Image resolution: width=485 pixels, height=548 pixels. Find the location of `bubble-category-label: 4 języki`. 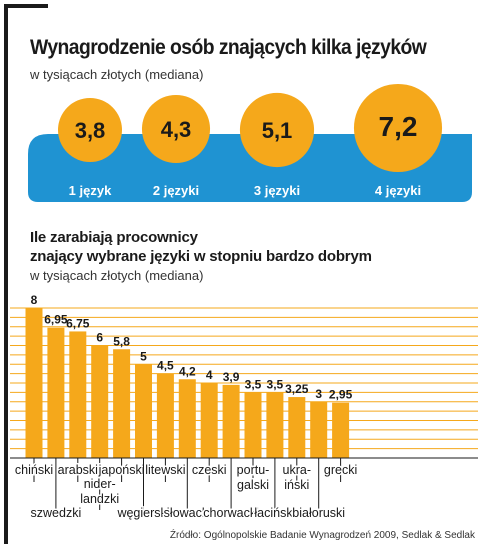

bubble-category-label: 4 języki is located at coordinates (398, 190).